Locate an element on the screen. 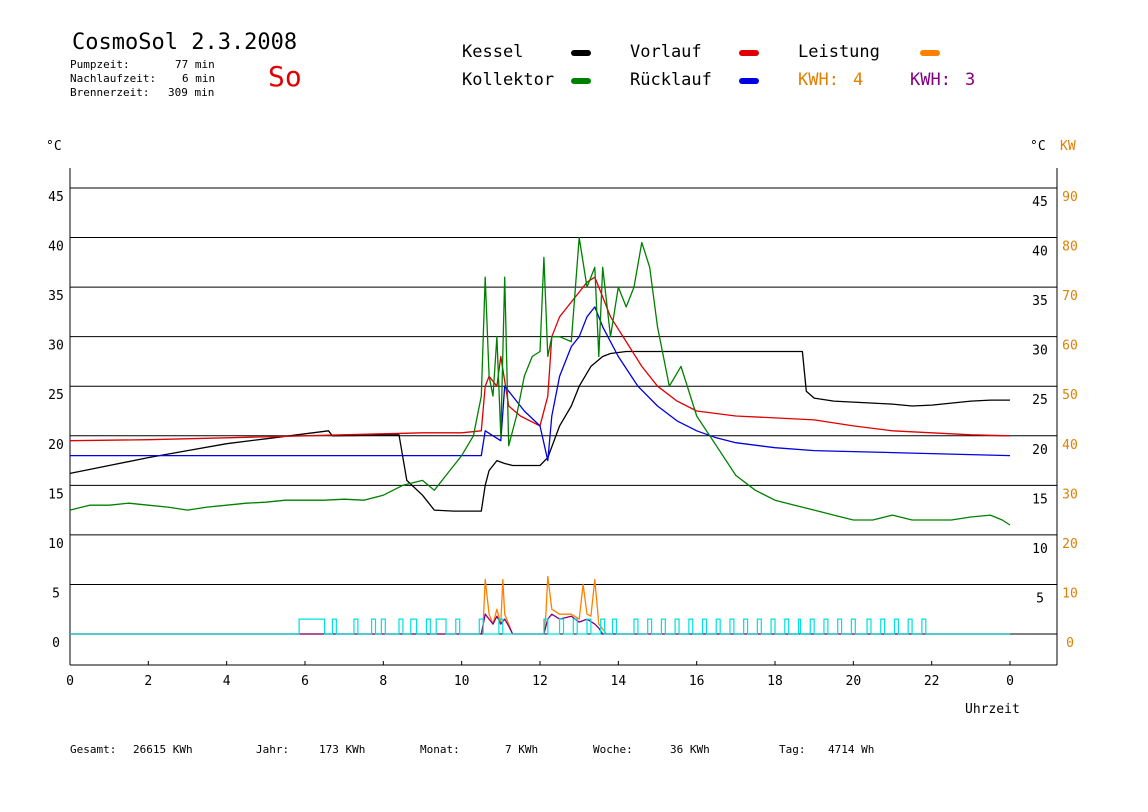 Image resolution: width=1148 pixels, height=812 pixels. y-right-kw-tick-label: 80 is located at coordinates (1070, 247).